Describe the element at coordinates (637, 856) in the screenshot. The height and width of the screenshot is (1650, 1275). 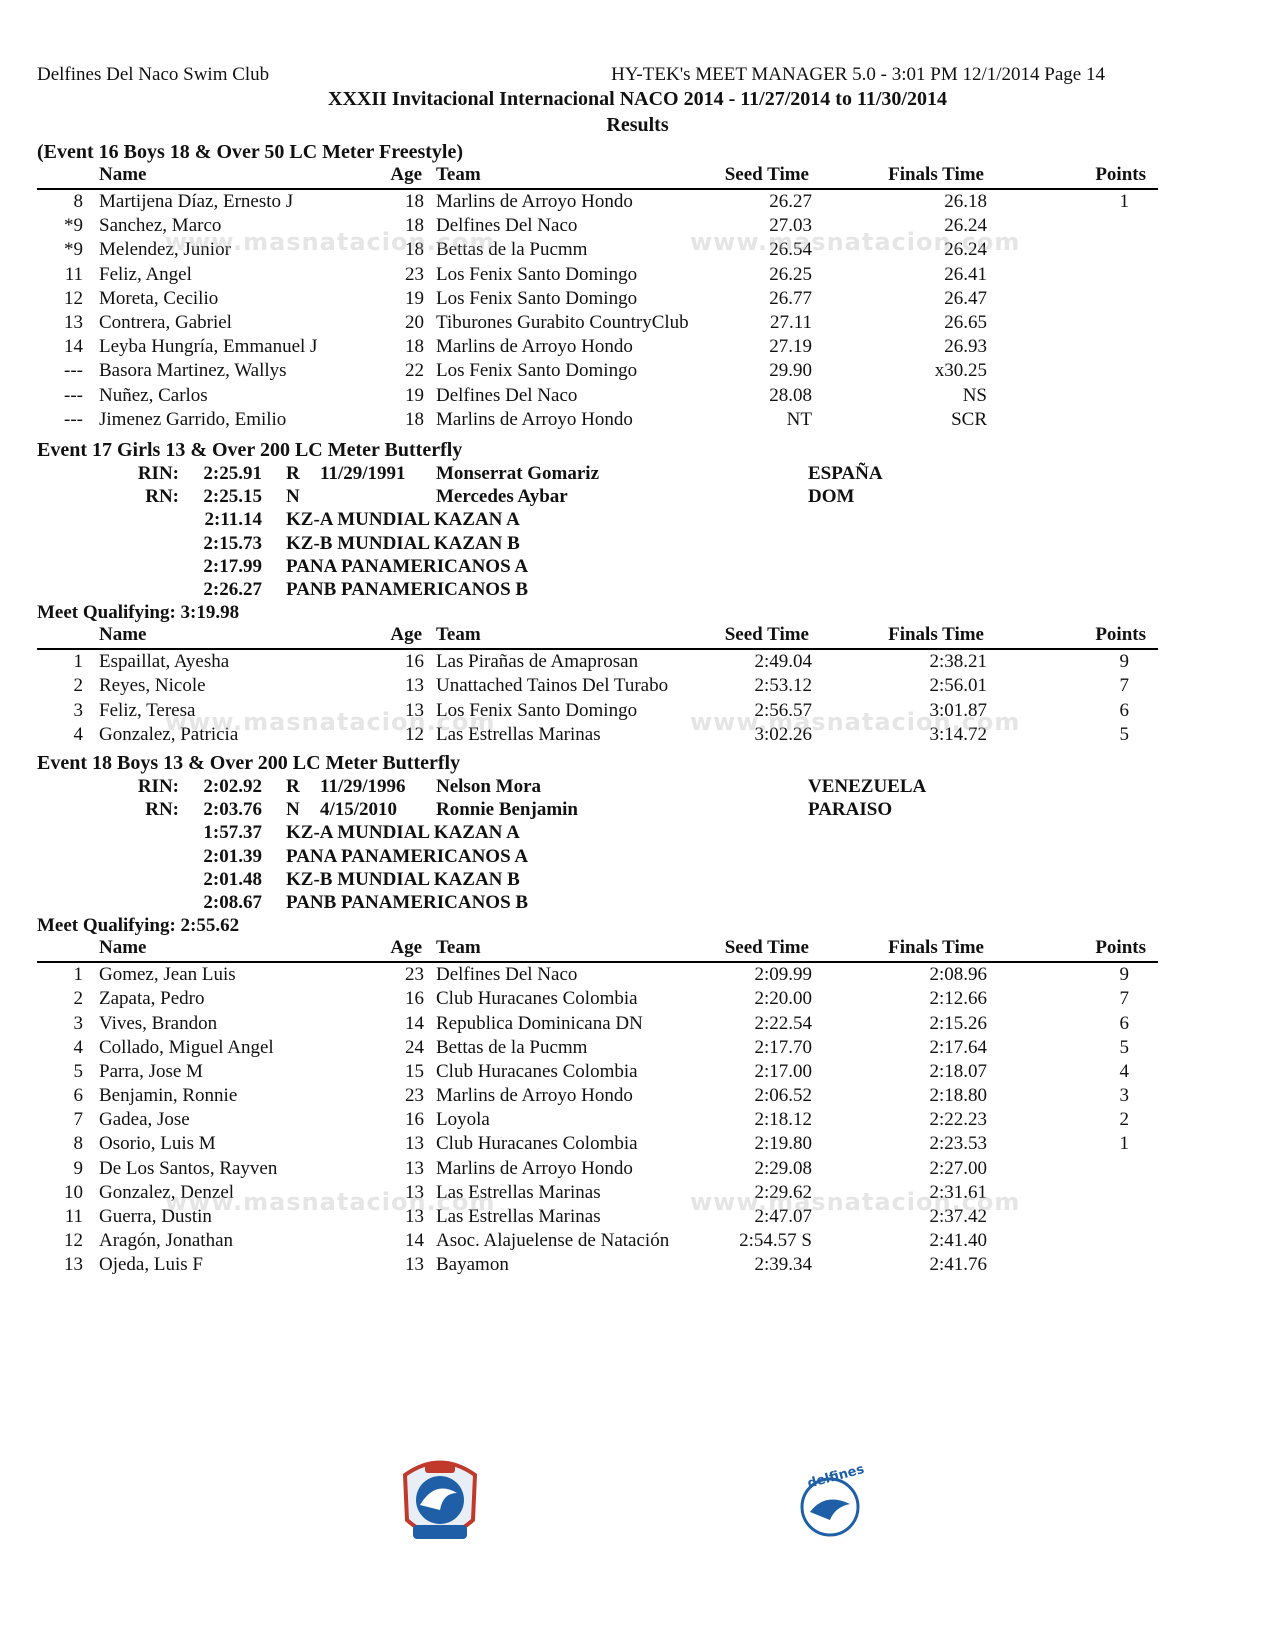
I see `record-row: 2:01.39 PANA PANAMERICANOS A` at that location.